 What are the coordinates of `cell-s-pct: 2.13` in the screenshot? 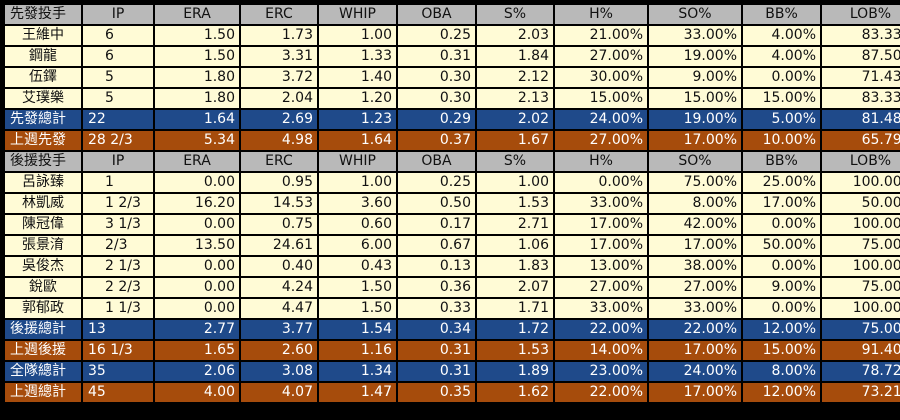 It's located at (515, 98).